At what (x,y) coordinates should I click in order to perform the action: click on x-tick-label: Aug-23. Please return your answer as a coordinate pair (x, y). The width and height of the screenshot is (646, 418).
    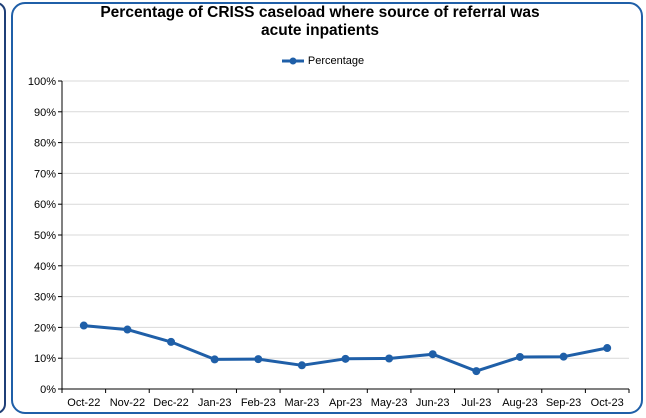
    Looking at the image, I should click on (519, 403).